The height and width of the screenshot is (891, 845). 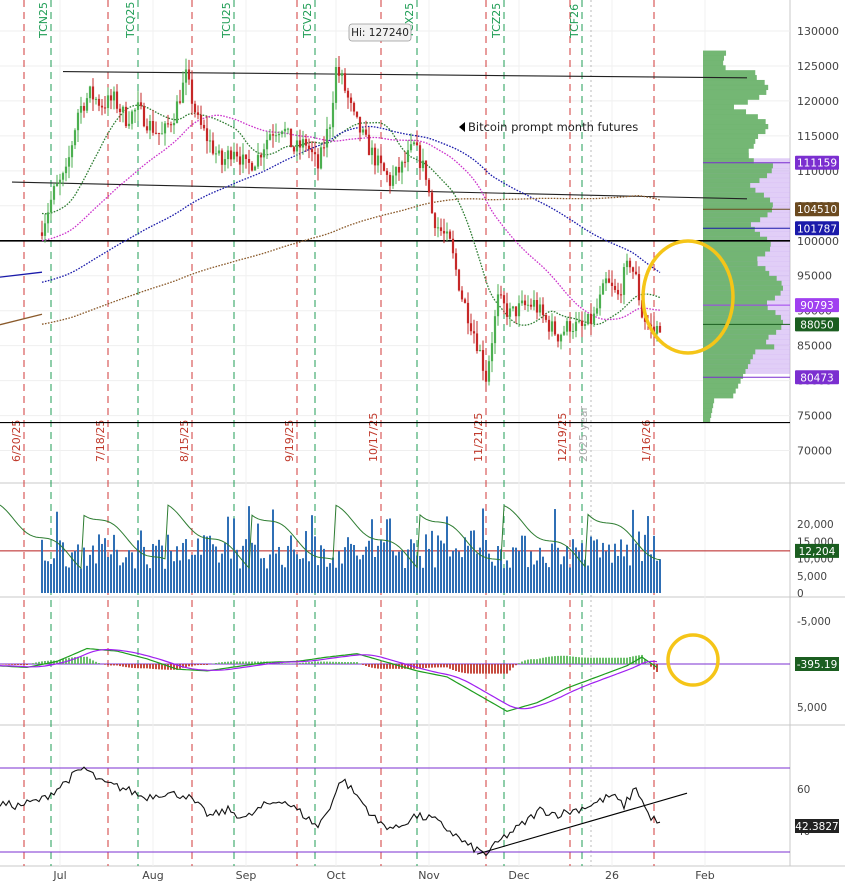 What do you see at coordinates (59, 875) in the screenshot?
I see `month-label: Jul` at bounding box center [59, 875].